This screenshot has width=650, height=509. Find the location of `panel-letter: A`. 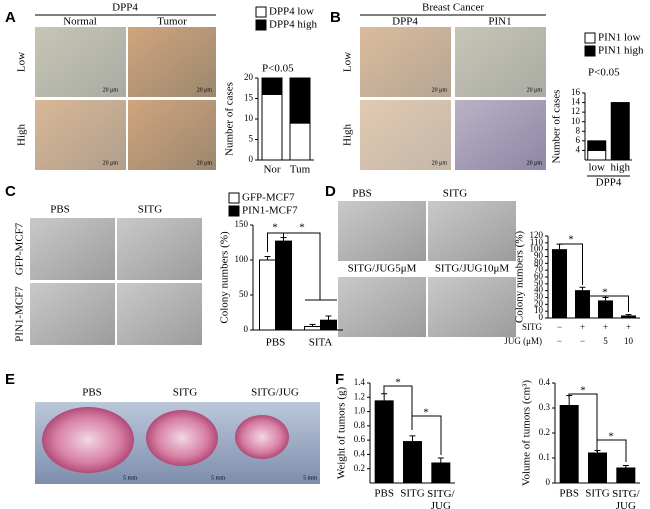

panel-letter: A is located at coordinates (10, 17).